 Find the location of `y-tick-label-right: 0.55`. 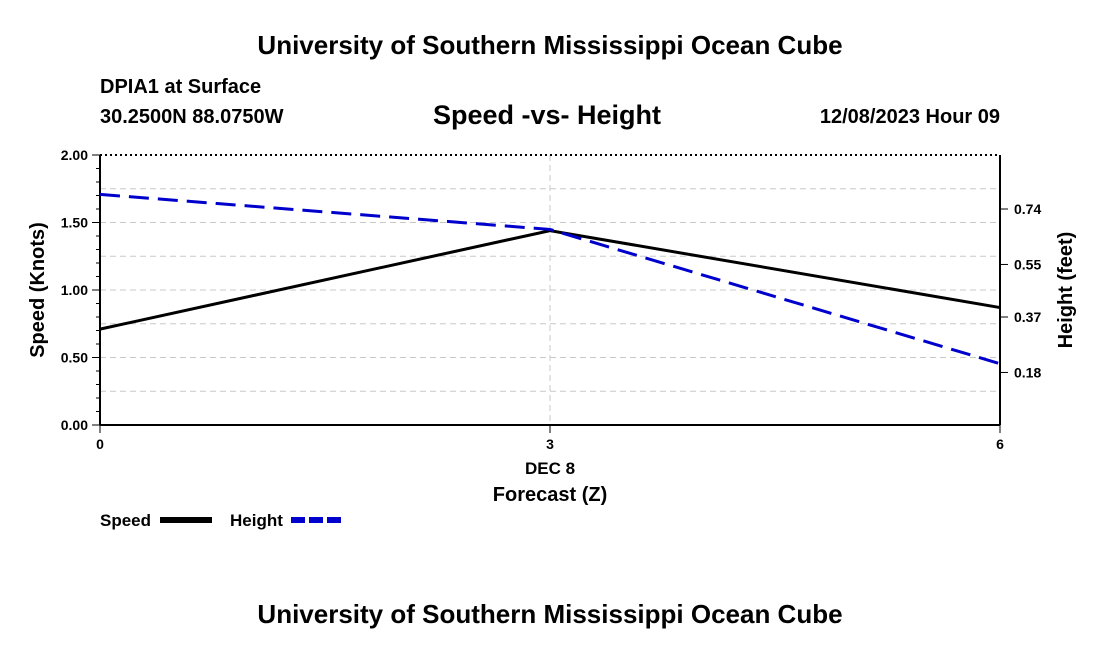

y-tick-label-right: 0.55 is located at coordinates (1027, 264).